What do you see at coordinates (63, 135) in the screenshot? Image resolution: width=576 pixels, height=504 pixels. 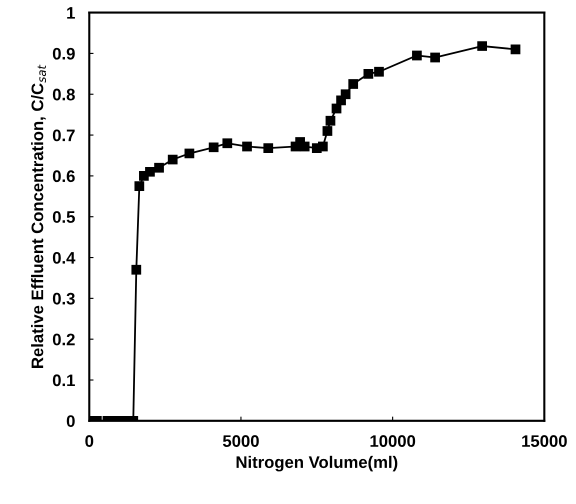 I see `y-tick-label: 0.7` at bounding box center [63, 135].